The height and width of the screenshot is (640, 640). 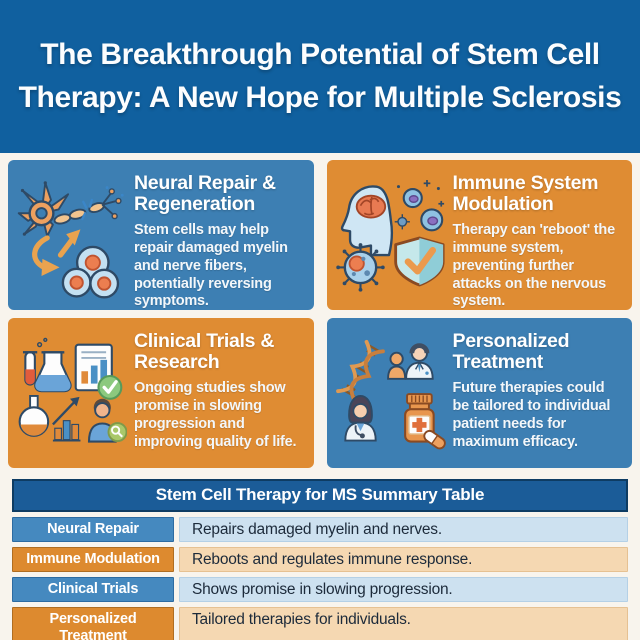 What do you see at coordinates (389, 393) in the screenshot?
I see `dna-doctors-medicine-icon` at bounding box center [389, 393].